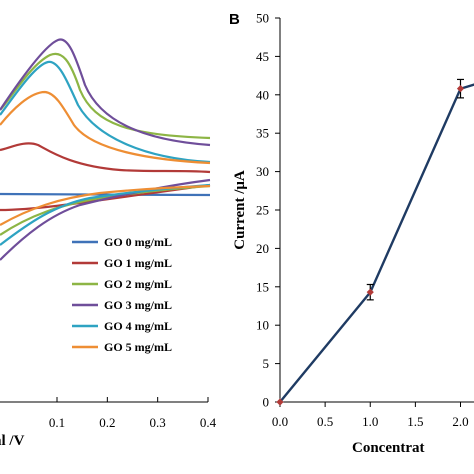 This screenshot has height=474, width=474. Describe the element at coordinates (262, 171) in the screenshot. I see `panel-b-y-tick-label: 30` at that location.